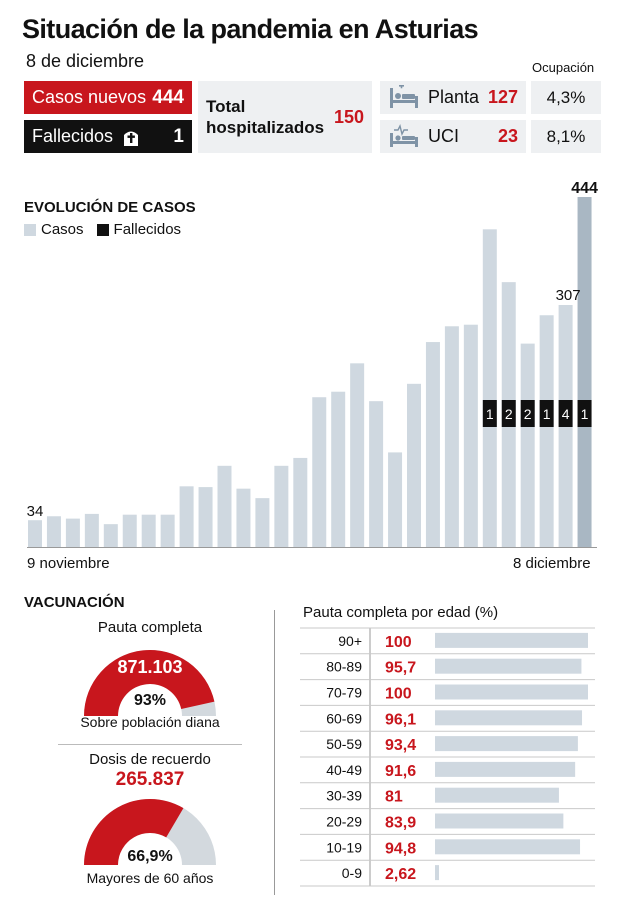 Image resolution: width=624 pixels, height=900 pixels. I want to click on age-category-label: 50-59, so click(344, 744).